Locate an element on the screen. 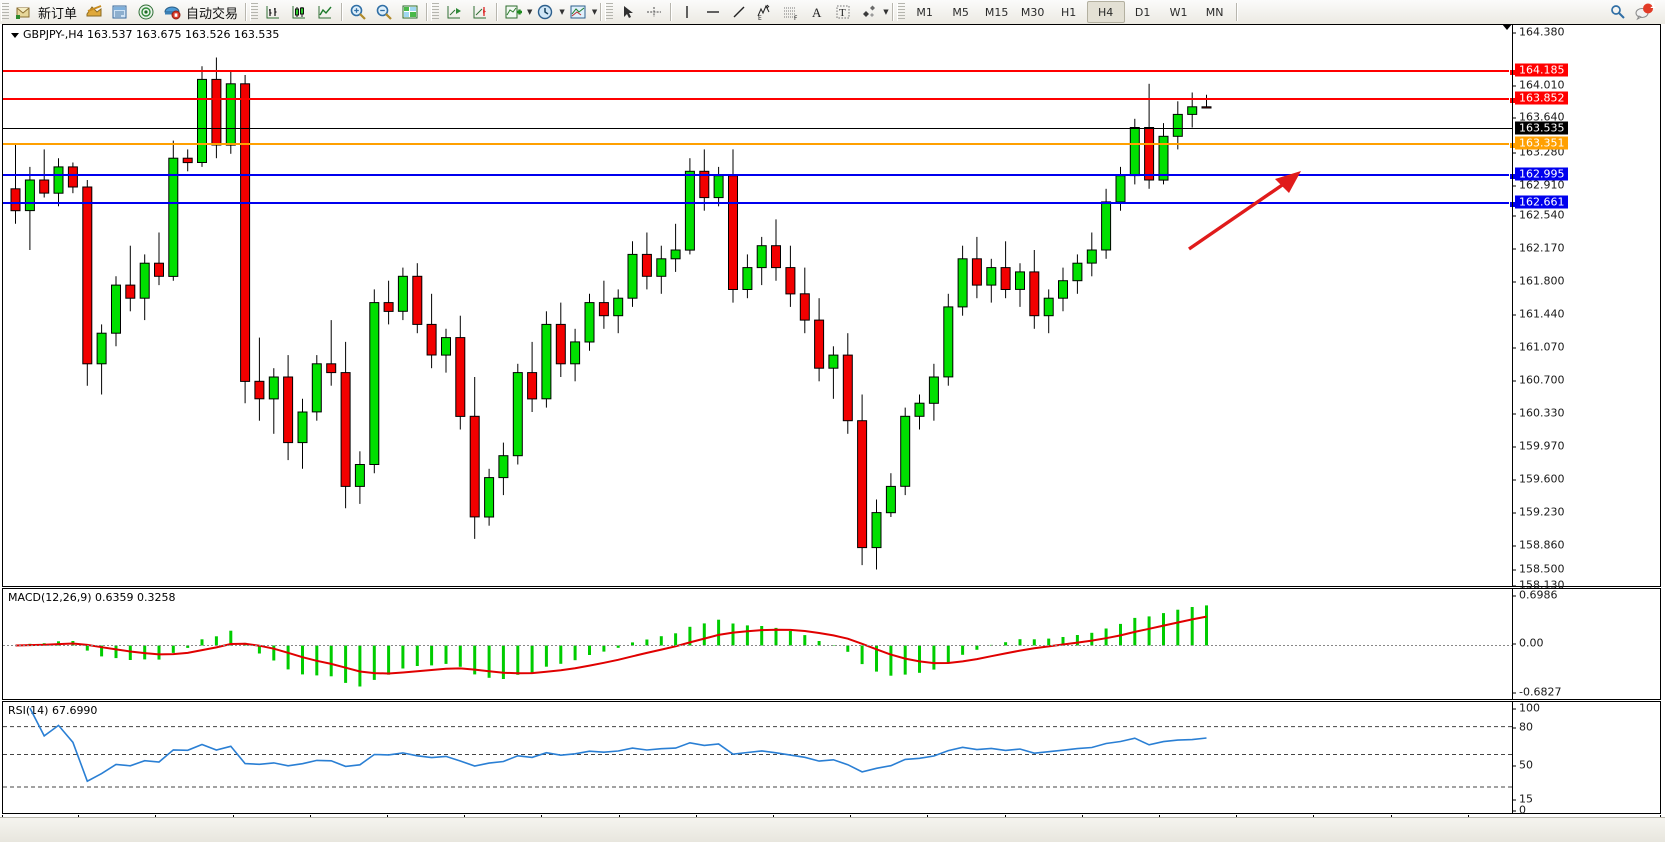 This screenshot has width=1665, height=842. vertical-line-icon is located at coordinates (687, 12).